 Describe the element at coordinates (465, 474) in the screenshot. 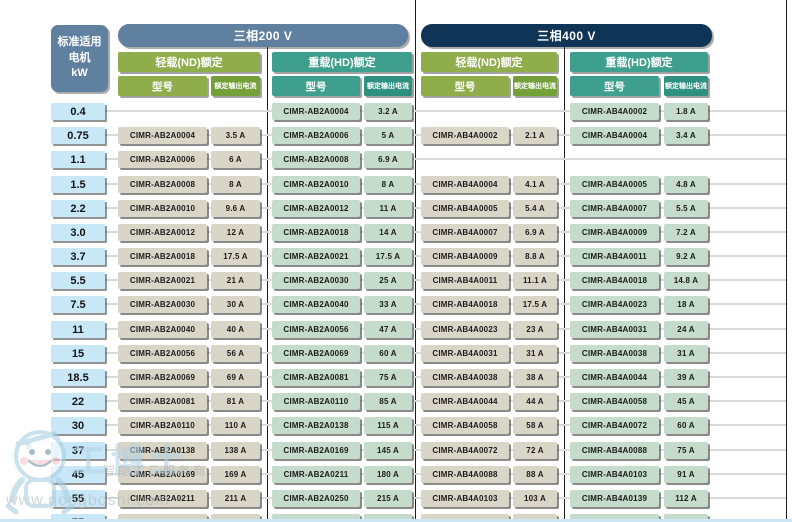

I see `model-cell: CIMR-AB4A0088` at that location.